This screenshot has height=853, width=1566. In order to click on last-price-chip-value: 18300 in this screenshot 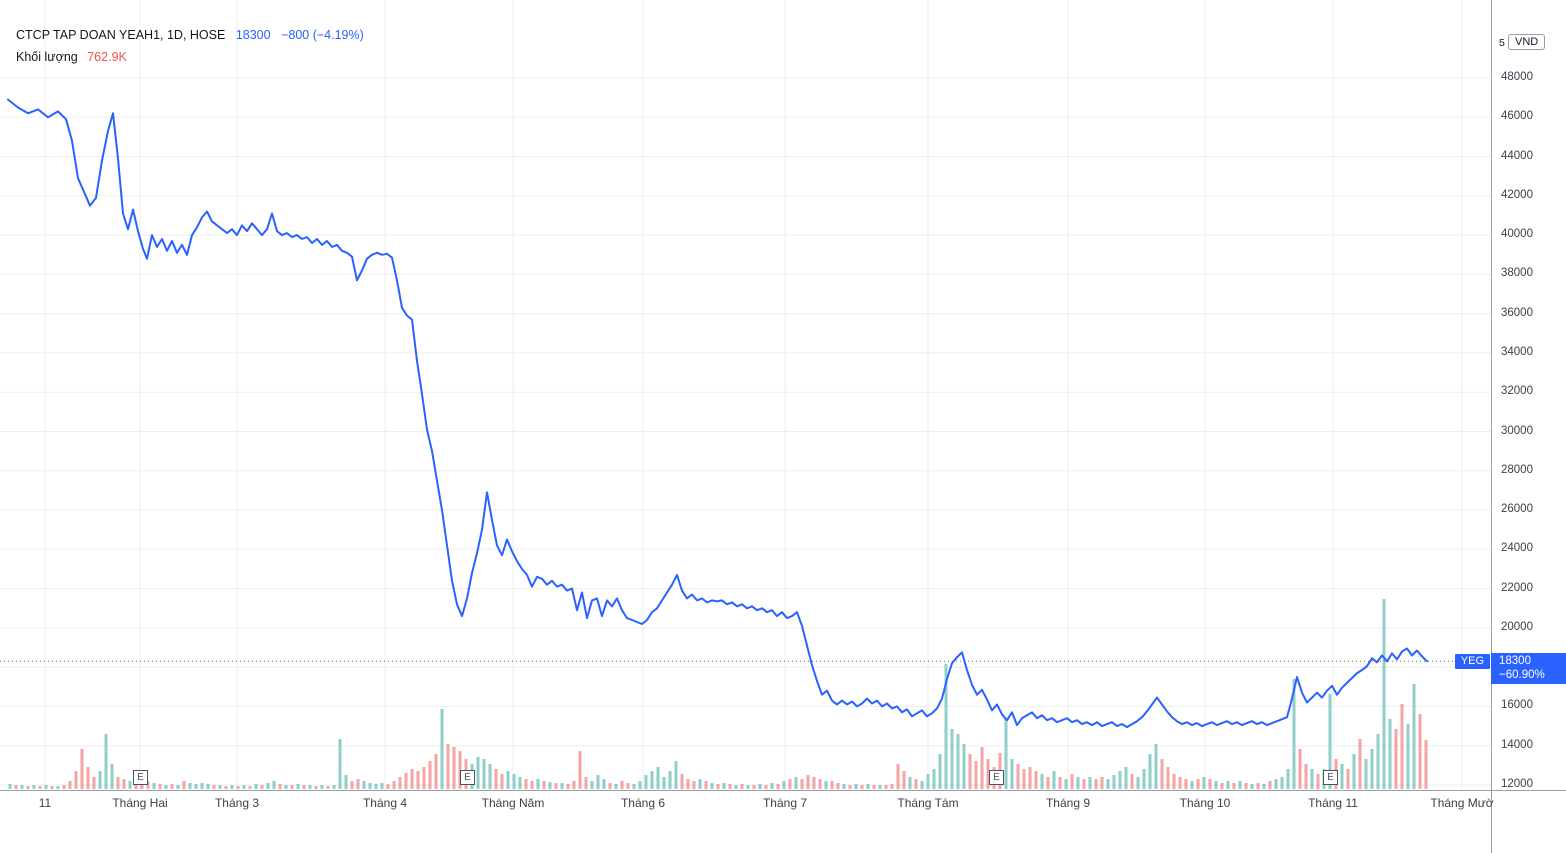, I will do `click(1515, 661)`.